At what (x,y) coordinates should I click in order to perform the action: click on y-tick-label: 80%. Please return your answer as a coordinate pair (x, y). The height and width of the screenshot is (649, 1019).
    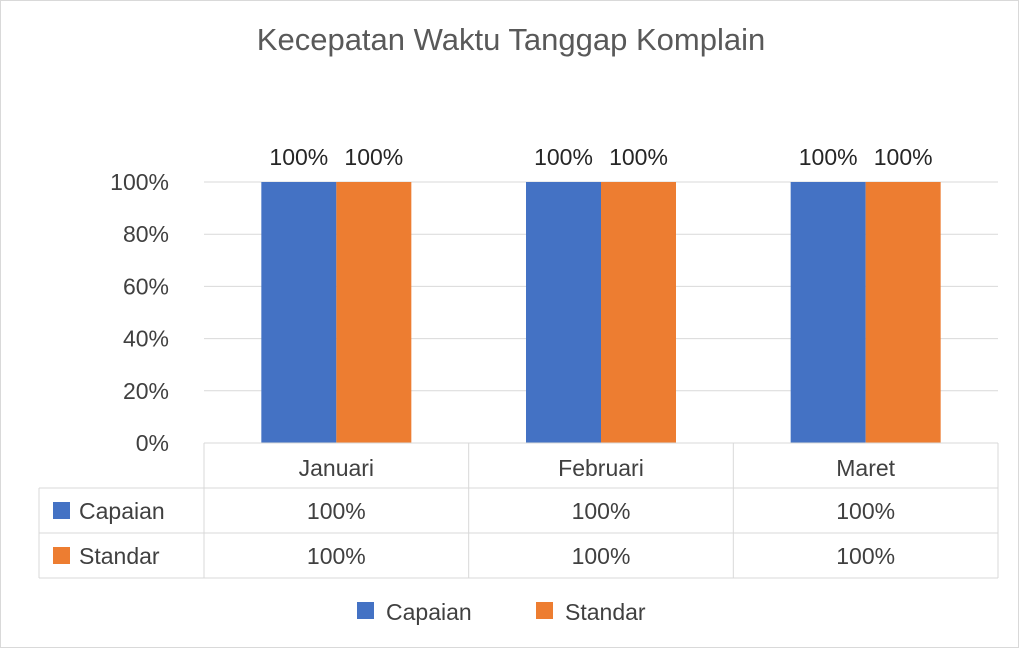
    Looking at the image, I should click on (146, 234).